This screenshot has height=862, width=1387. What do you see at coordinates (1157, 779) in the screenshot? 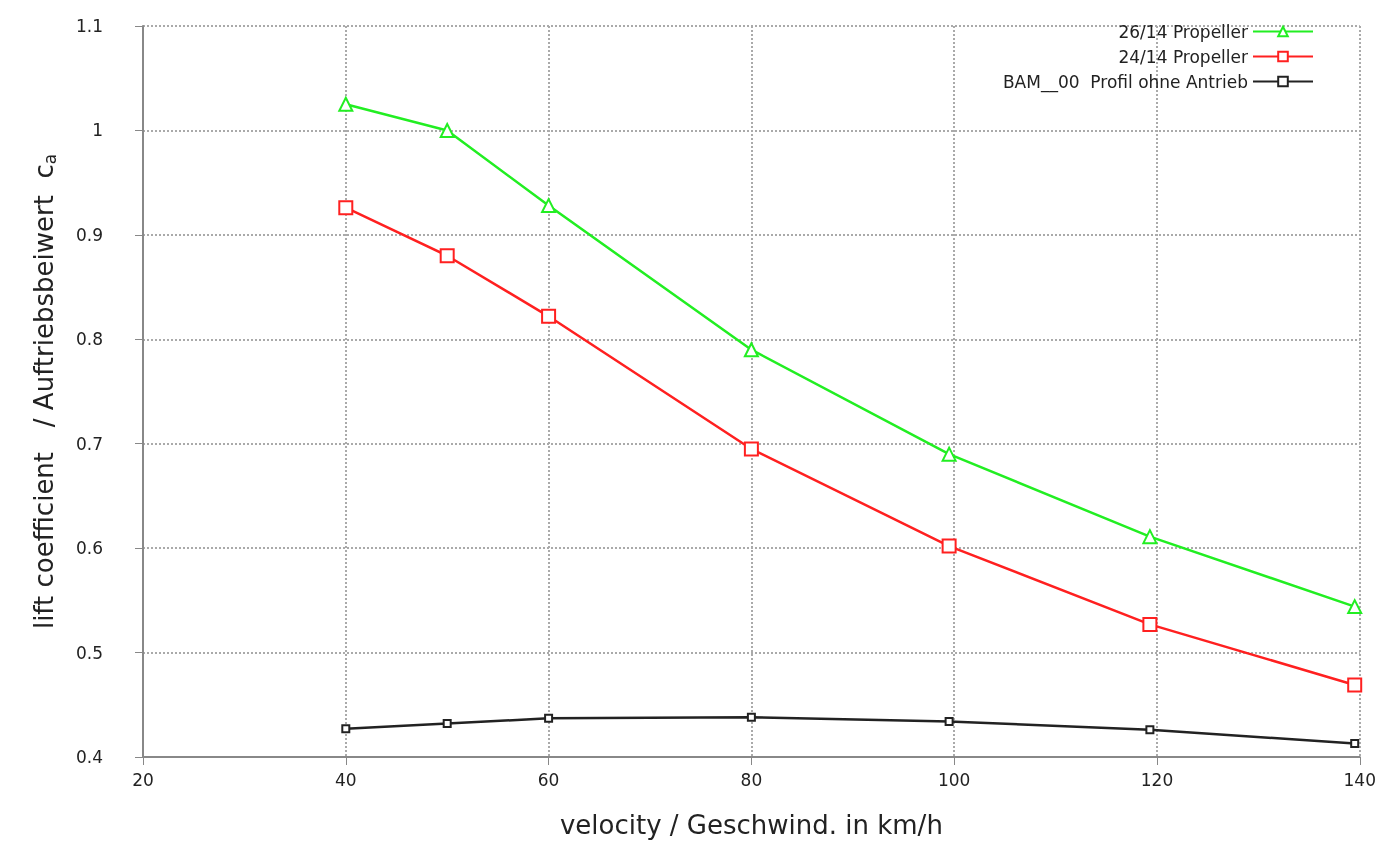
I see `x-tick-label: 120` at bounding box center [1157, 779].